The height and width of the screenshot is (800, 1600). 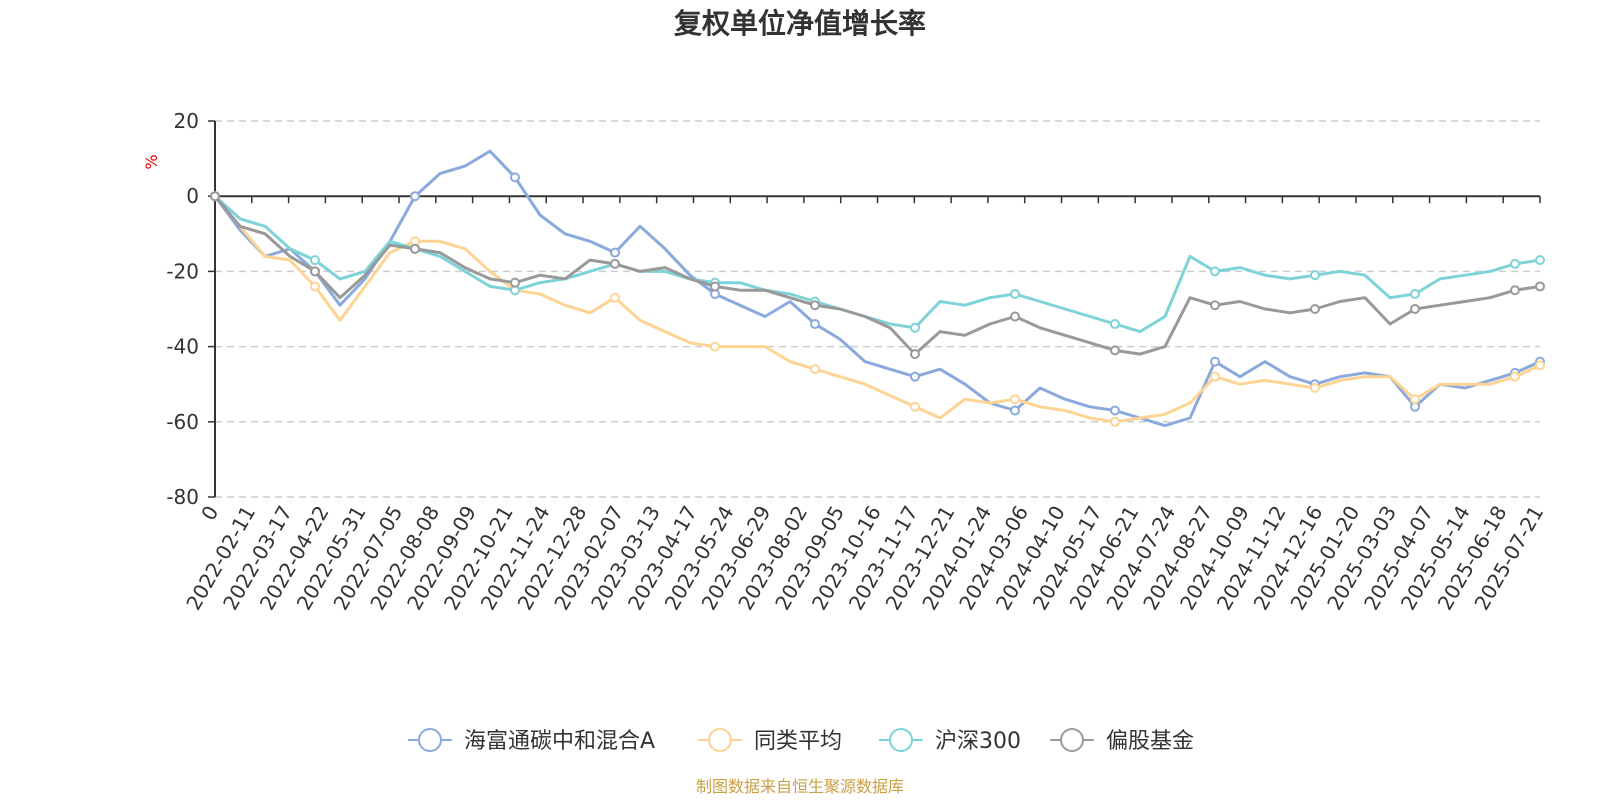 I want to click on legend-item: 沪深300, so click(x=950, y=741).